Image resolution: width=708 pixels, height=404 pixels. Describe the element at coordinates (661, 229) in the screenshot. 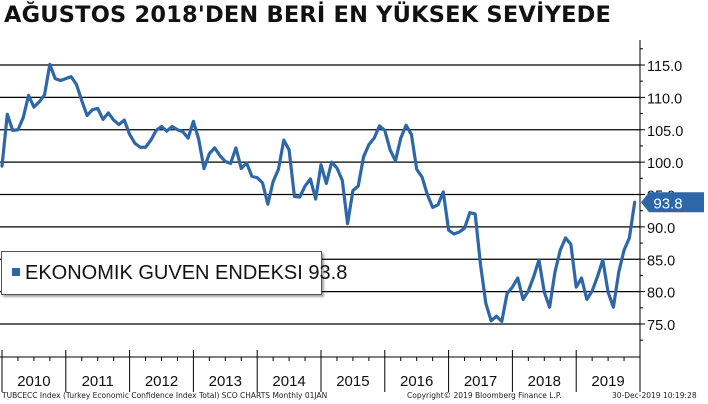

I see `y-tick-label: 90.0` at that location.